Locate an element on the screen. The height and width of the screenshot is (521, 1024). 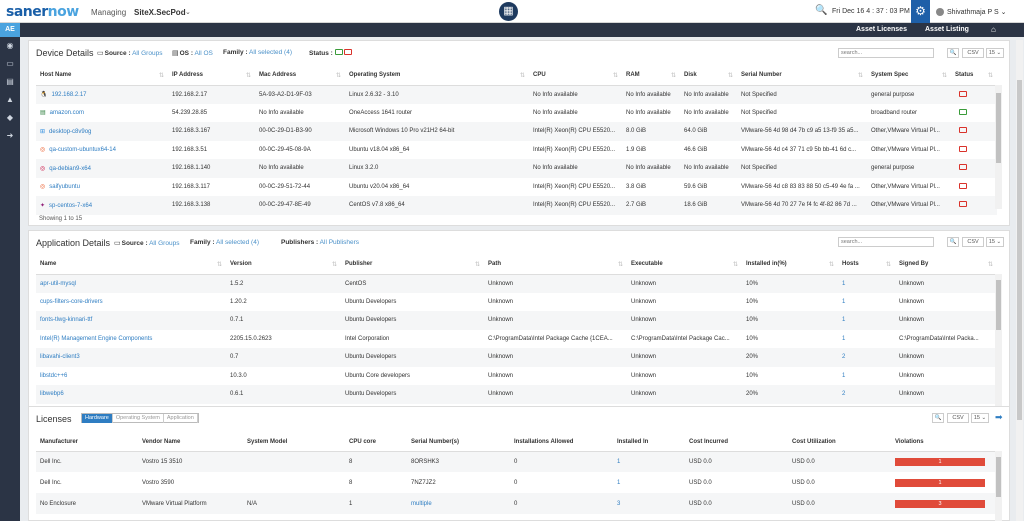
column-header: Signed By ⇅ is located at coordinates (946, 265).